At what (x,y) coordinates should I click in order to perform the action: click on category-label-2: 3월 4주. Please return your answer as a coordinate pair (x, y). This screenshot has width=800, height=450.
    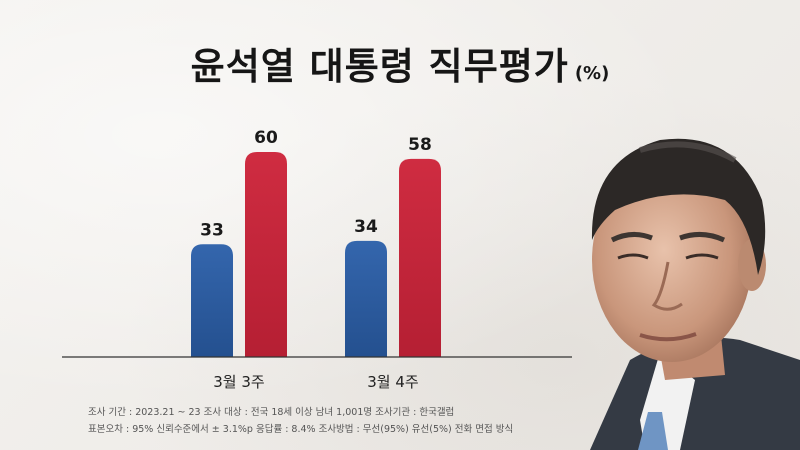
    Looking at the image, I should click on (392, 382).